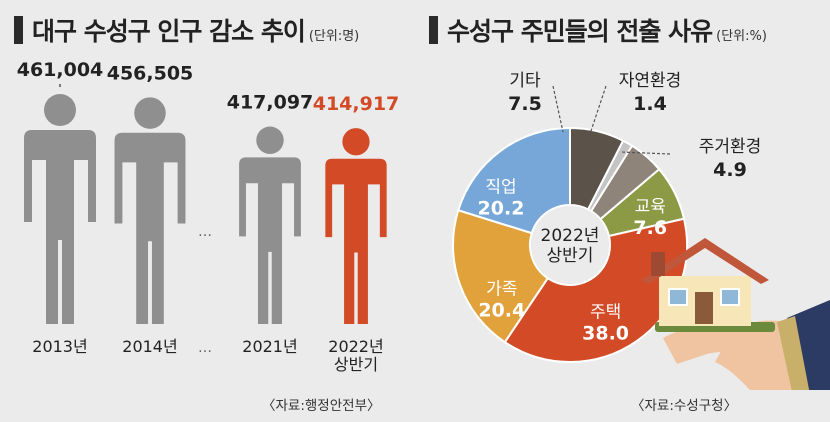 The image size is (830, 422). What do you see at coordinates (500, 188) in the screenshot?
I see `slice-label: 직업` at bounding box center [500, 188].